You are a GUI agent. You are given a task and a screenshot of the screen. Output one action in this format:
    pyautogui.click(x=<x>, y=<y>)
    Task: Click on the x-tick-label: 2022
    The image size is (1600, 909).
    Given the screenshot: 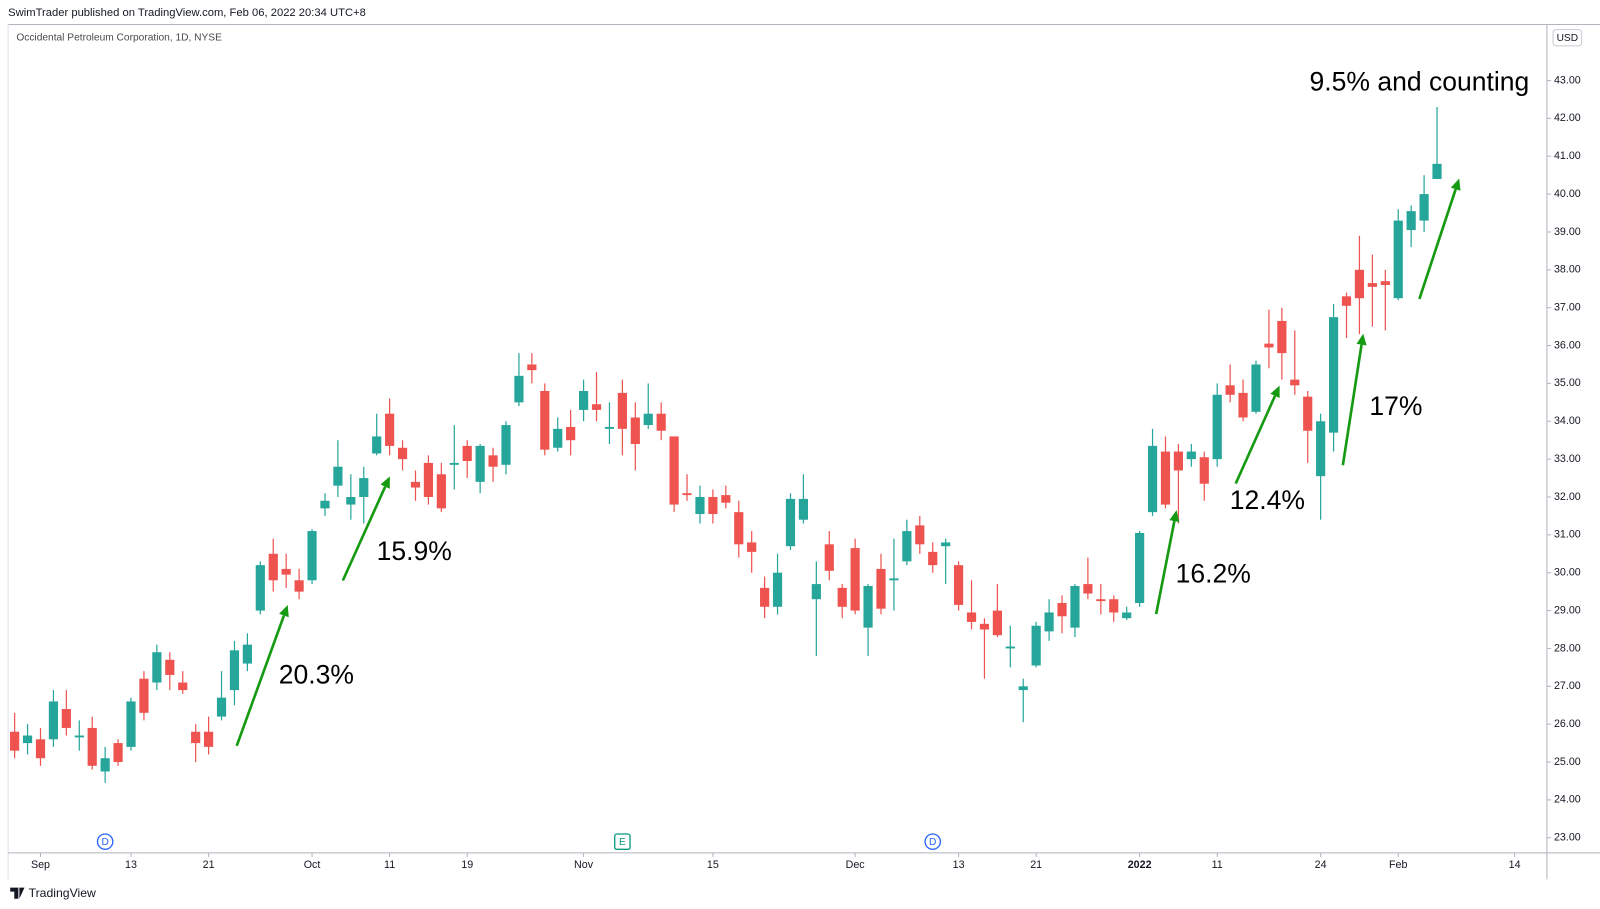 What is the action you would take?
    pyautogui.click(x=1140, y=865)
    